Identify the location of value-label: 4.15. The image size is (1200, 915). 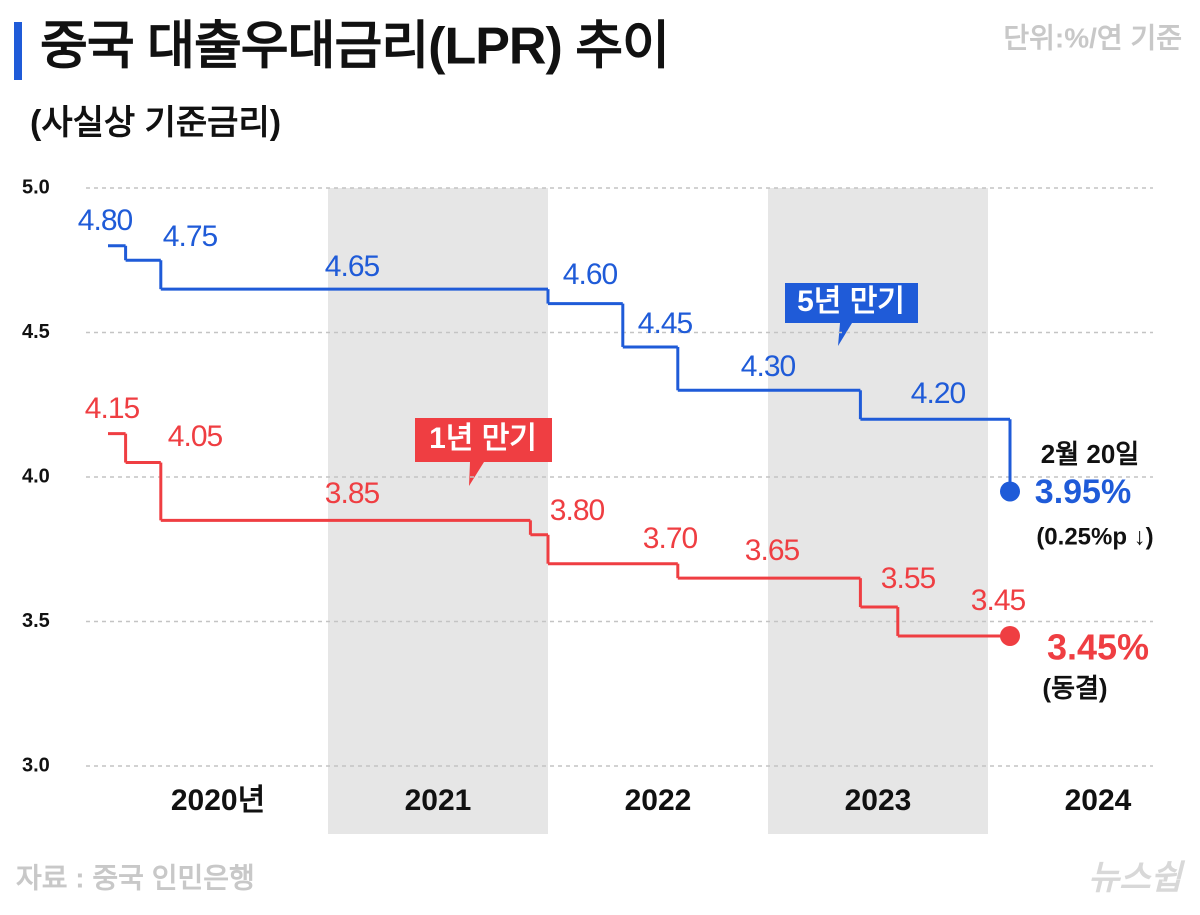
(112, 408).